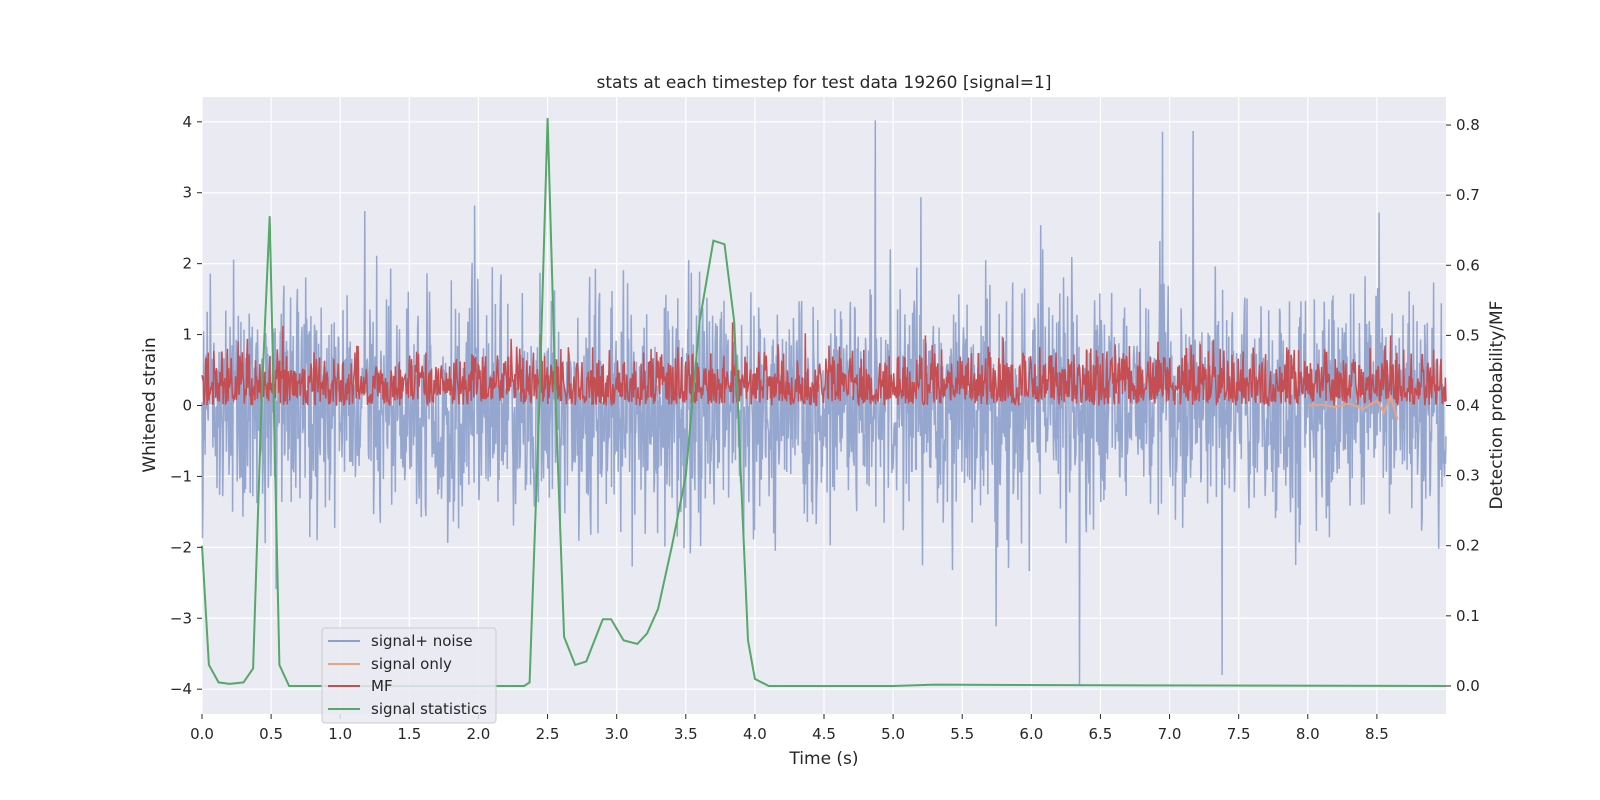  What do you see at coordinates (409, 734) in the screenshot?
I see `x-tick-label-3: 1.5` at bounding box center [409, 734].